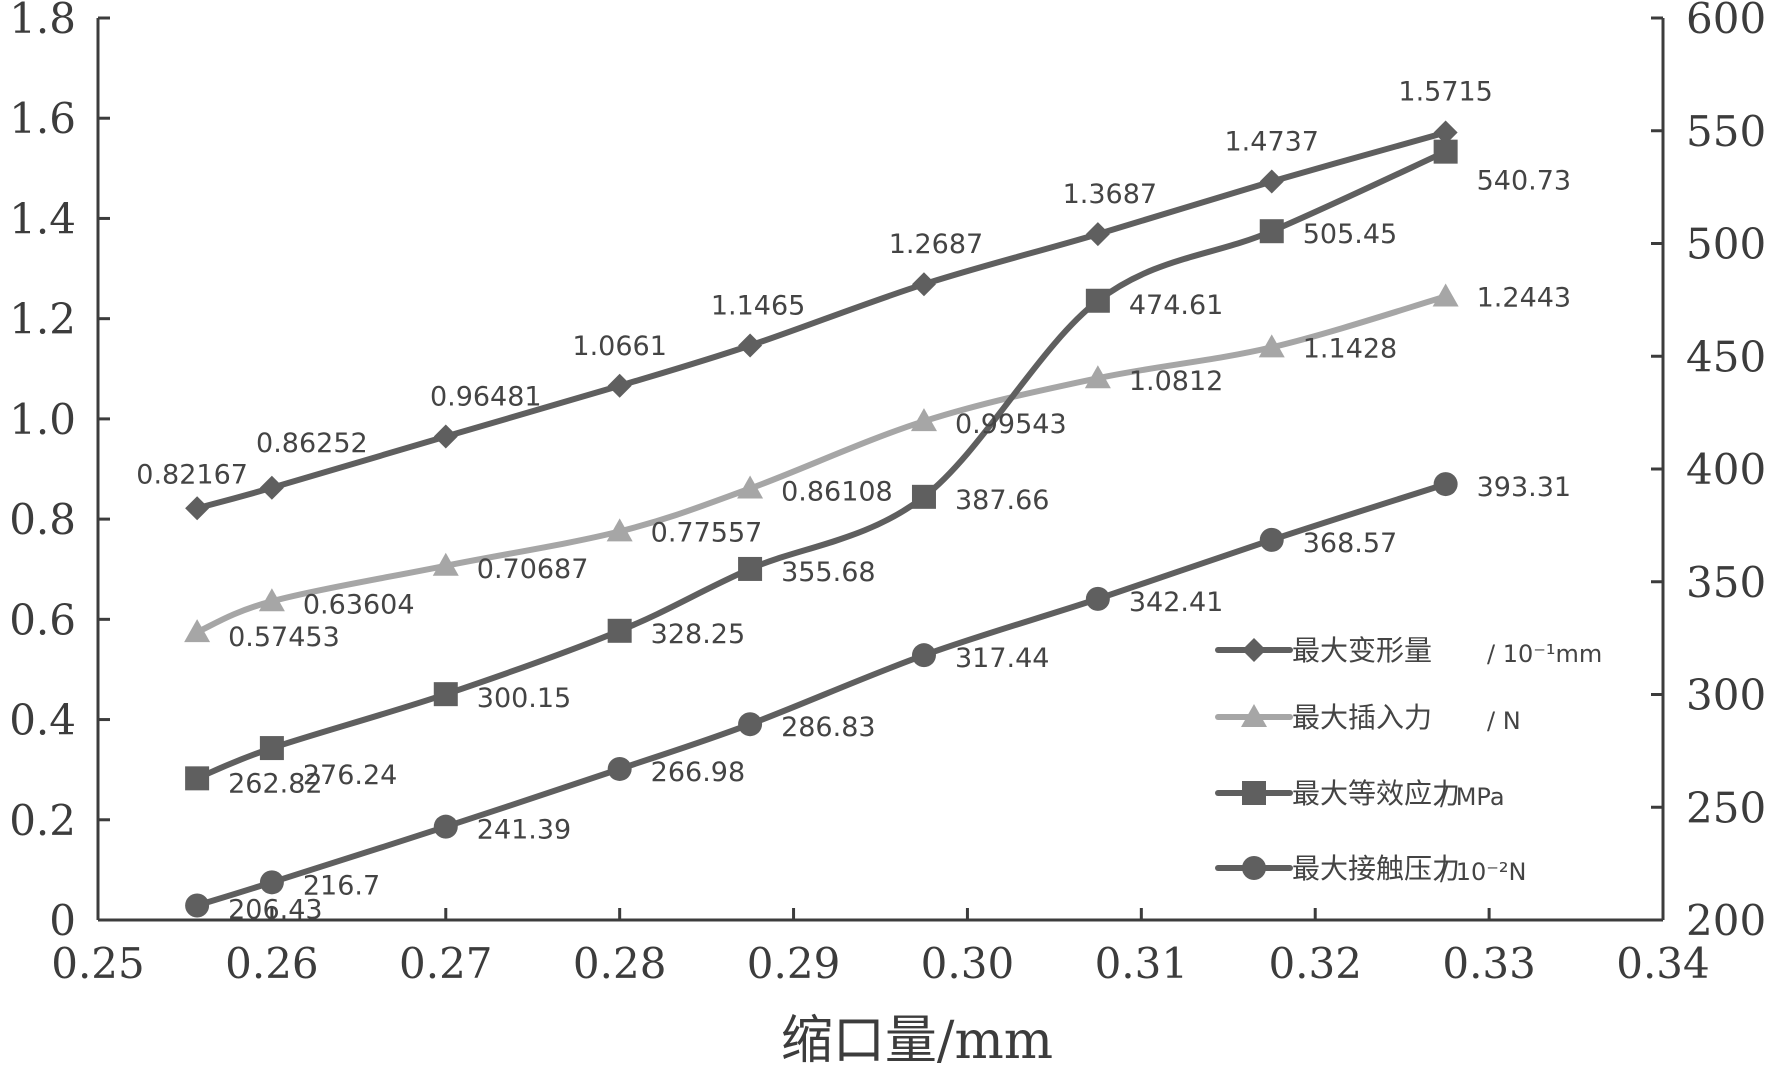  What do you see at coordinates (1362, 717) in the screenshot?
I see `legend-label: 最大插入力` at bounding box center [1362, 717].